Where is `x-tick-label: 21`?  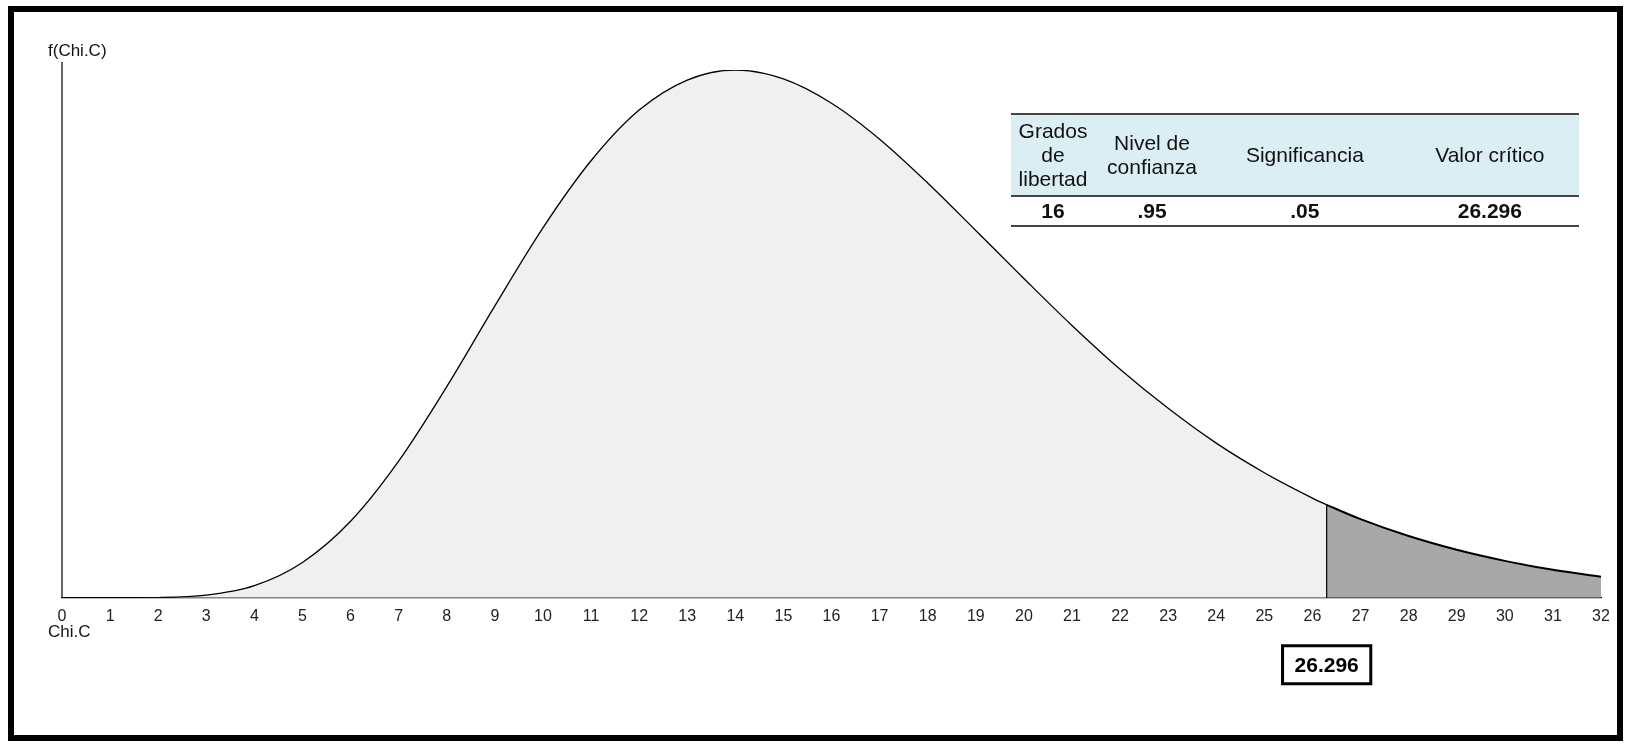
x-tick-label: 21 is located at coordinates (1072, 615).